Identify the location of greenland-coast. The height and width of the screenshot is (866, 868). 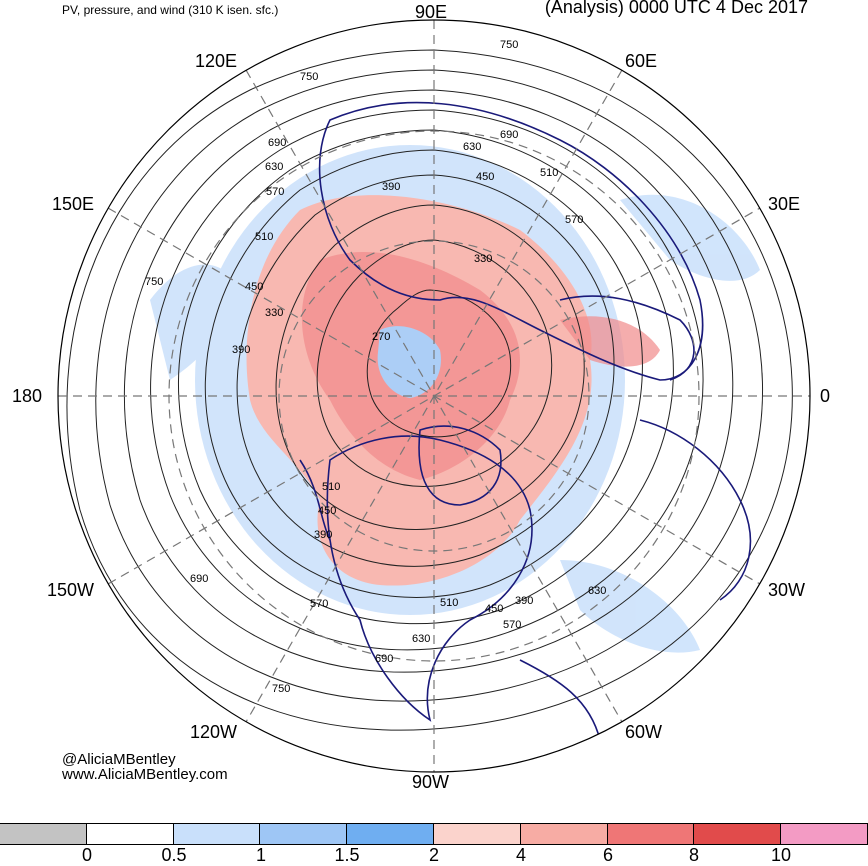
(460, 465).